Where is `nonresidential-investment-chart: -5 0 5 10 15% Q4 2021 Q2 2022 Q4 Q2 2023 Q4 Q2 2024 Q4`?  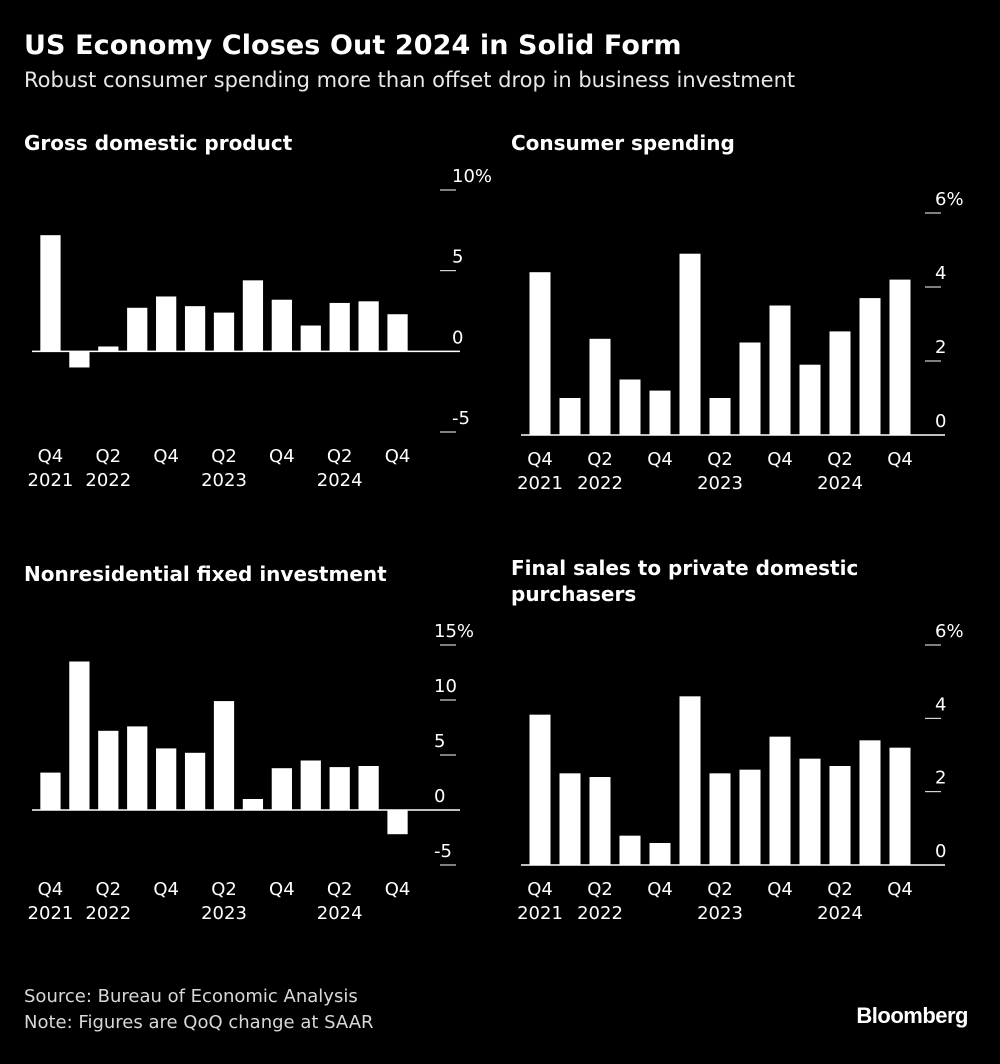
nonresidential-investment-chart: -5 0 5 10 15% Q4 2021 Q2 2022 Q4 Q2 2023 Q4 Q2 2024 Q4 is located at coordinates (251, 772).